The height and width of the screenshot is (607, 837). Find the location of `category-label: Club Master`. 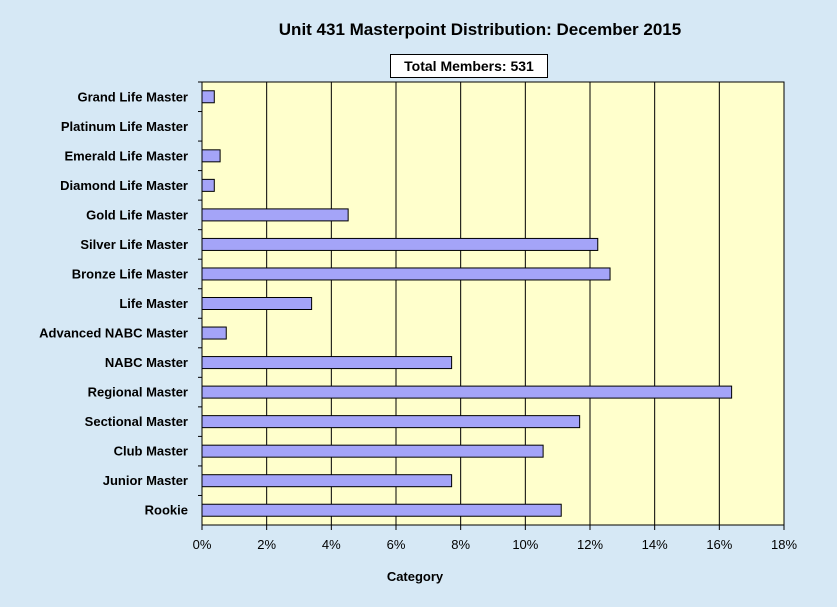

category-label: Club Master is located at coordinates (151, 451).